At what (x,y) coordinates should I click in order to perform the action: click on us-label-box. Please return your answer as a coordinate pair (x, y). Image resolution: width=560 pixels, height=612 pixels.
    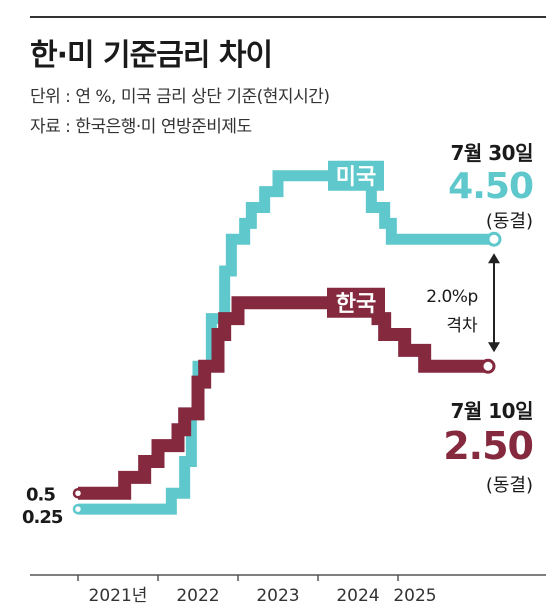
    Looking at the image, I should click on (356, 175).